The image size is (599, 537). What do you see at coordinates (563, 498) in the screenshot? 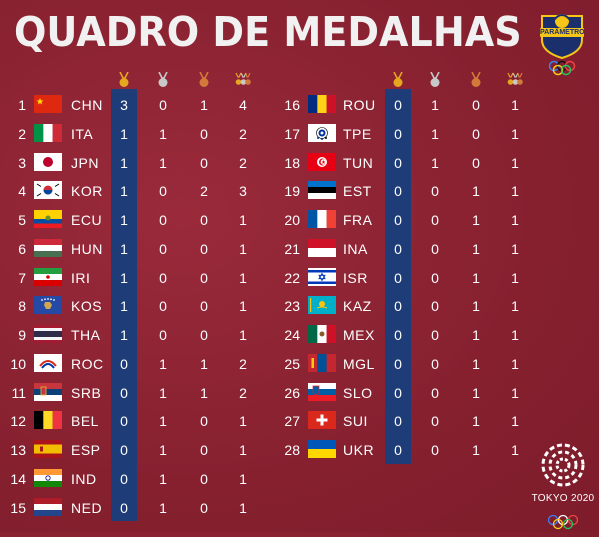
I see `event-name: TOKYO 2020` at bounding box center [563, 498].